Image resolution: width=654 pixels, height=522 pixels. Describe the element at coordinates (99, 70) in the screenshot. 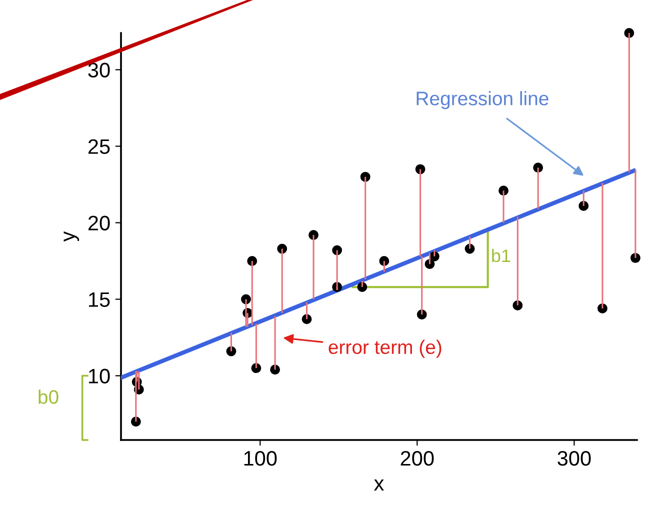

I see `y-tick-label: 30` at that location.